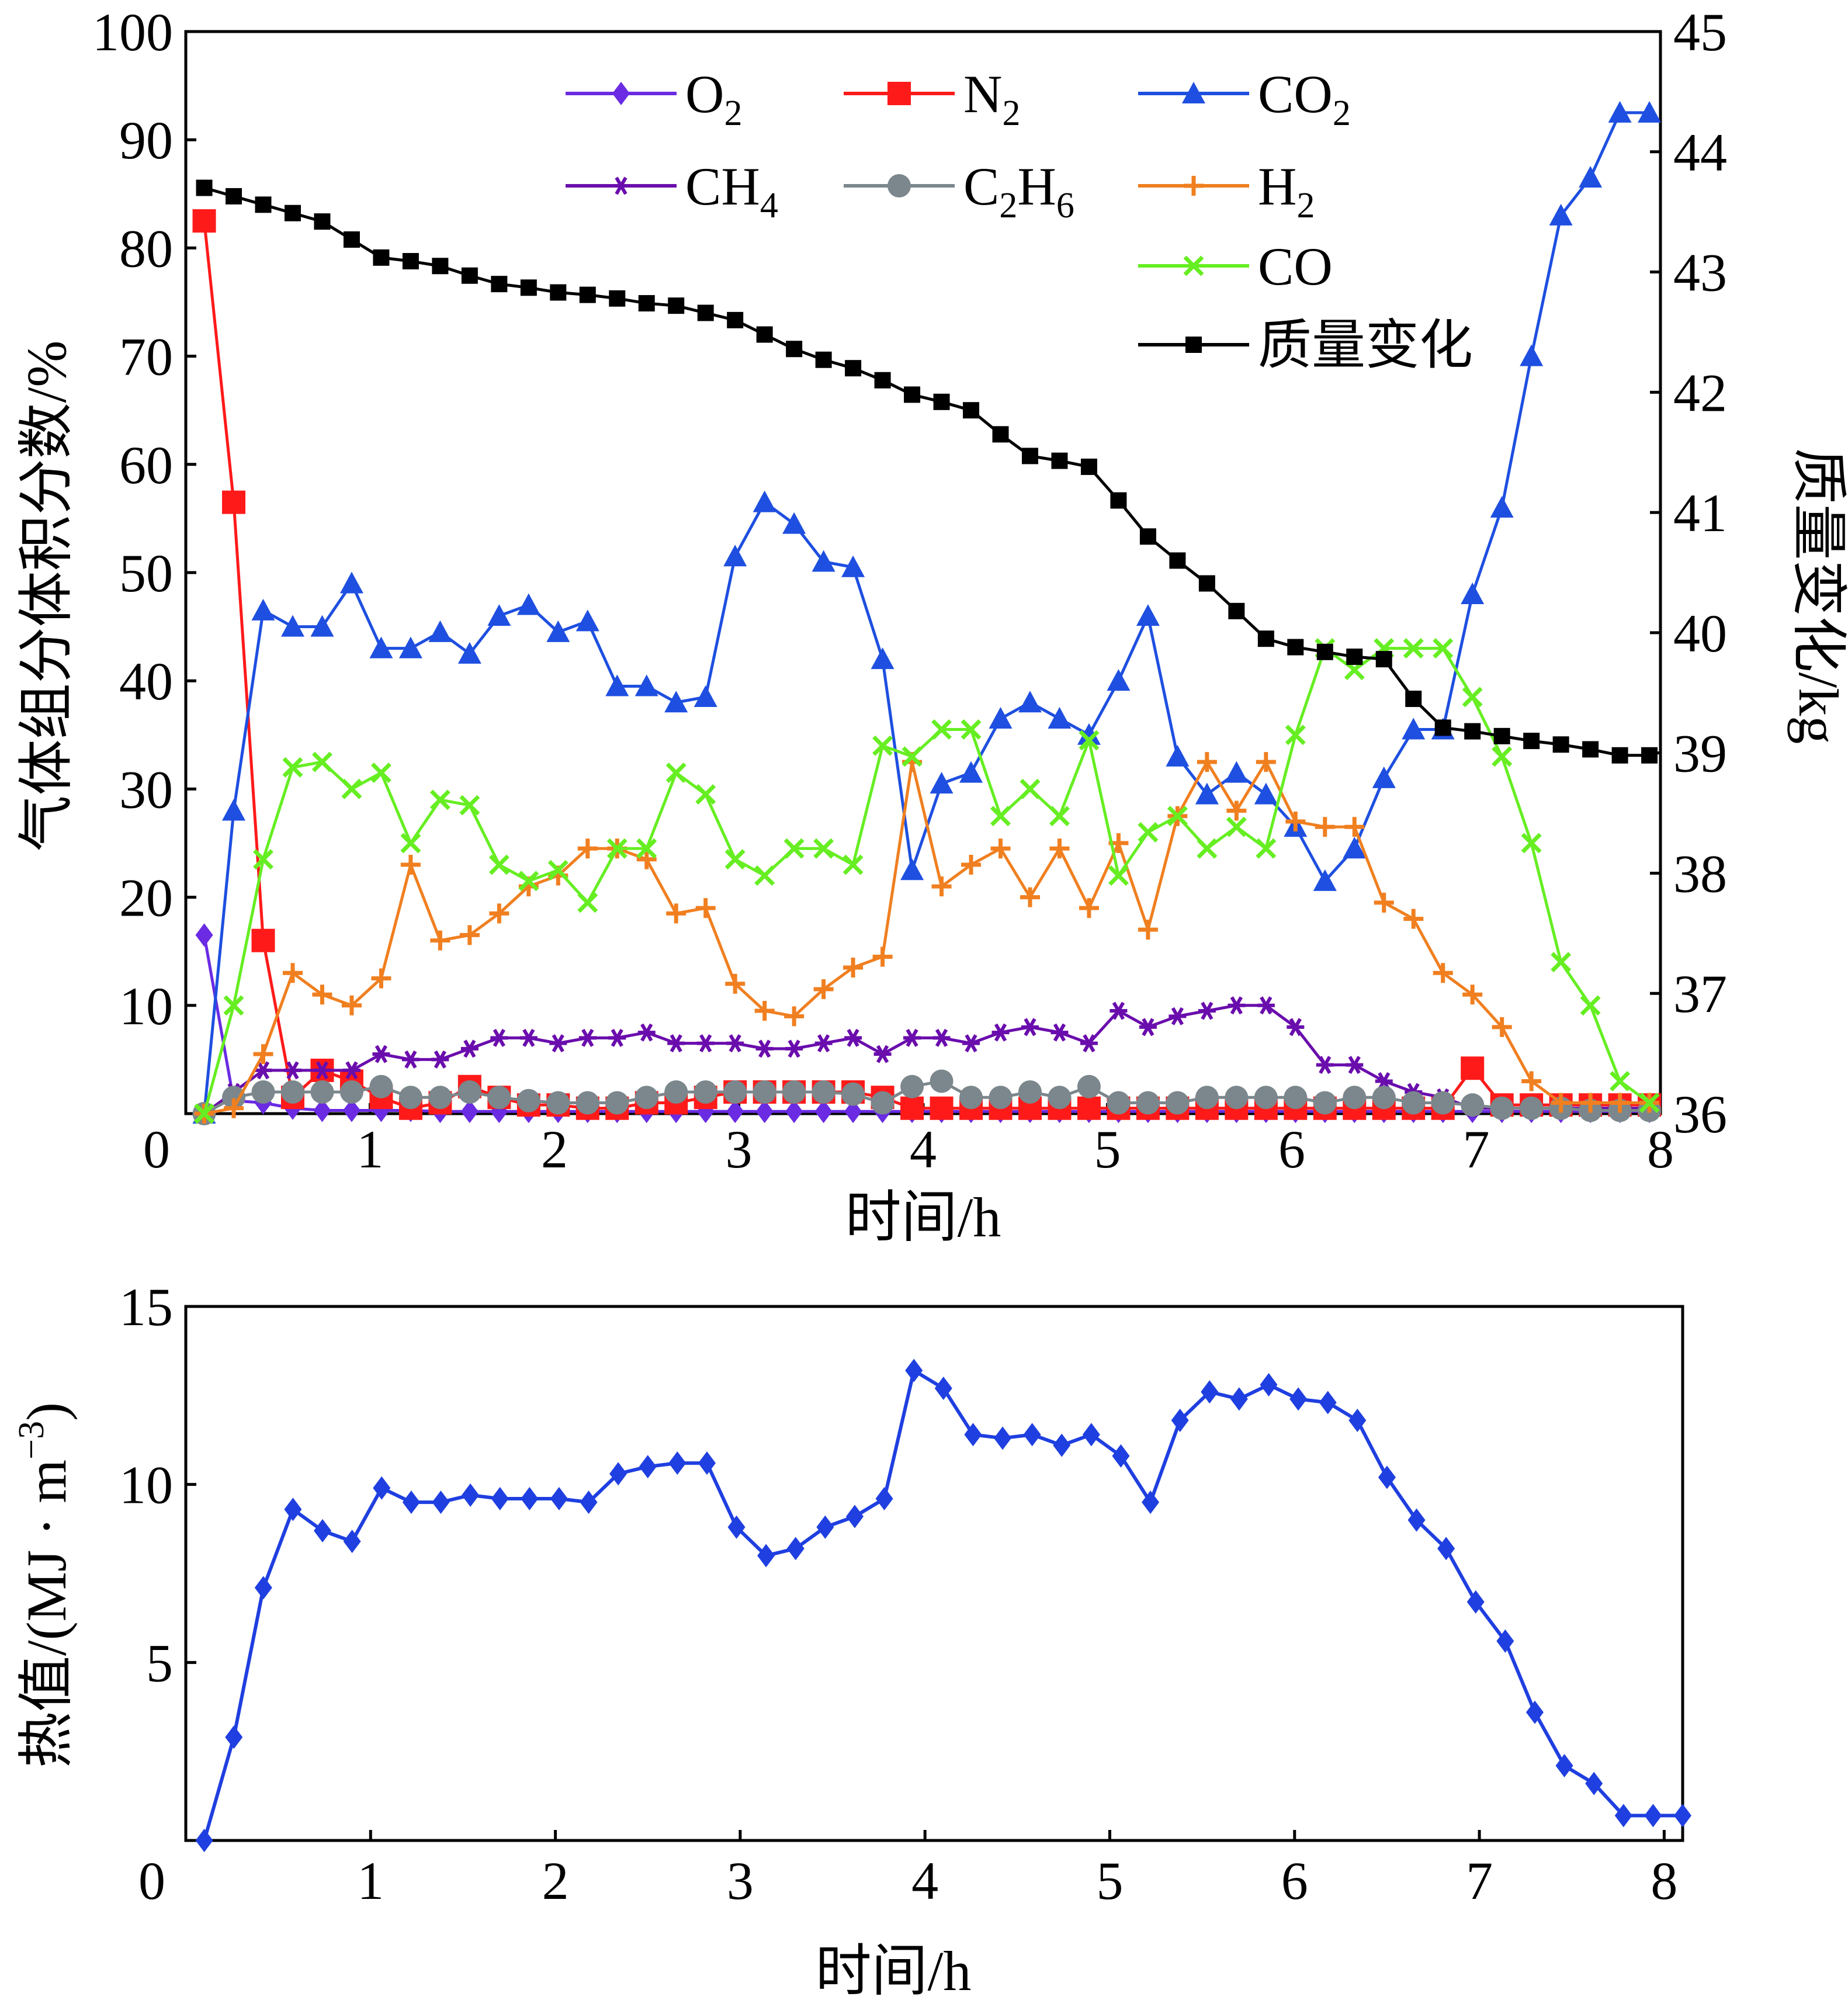  Describe the element at coordinates (146, 248) in the screenshot. I see `y-tick-label: 80` at that location.